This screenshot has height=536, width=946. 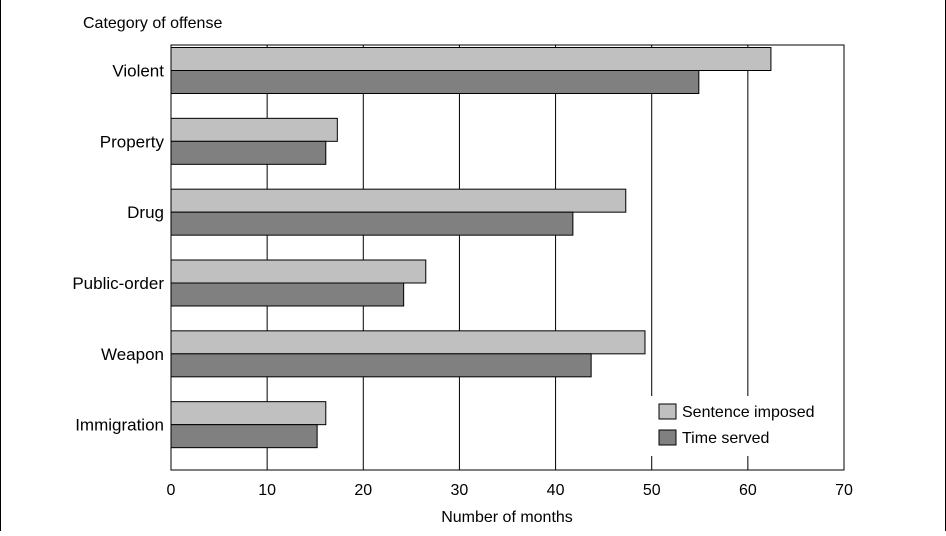 What do you see at coordinates (244, 436) in the screenshot?
I see `bar-immigration-time-served` at bounding box center [244, 436].